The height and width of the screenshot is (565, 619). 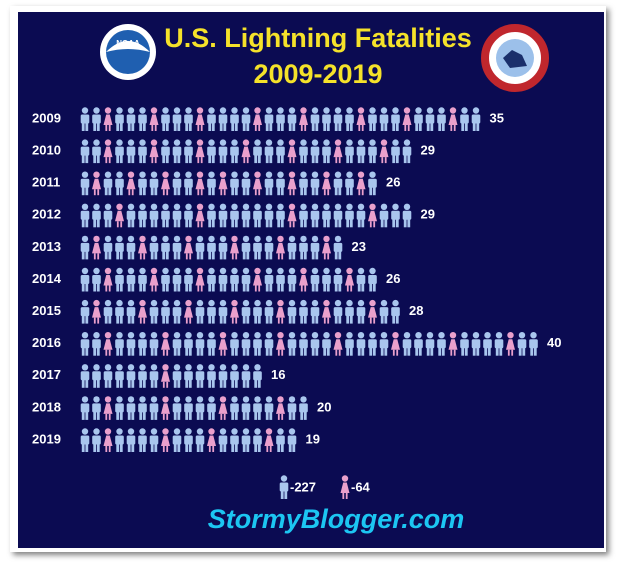 What do you see at coordinates (246, 151) in the screenshot?
I see `male-group` at bounding box center [246, 151].